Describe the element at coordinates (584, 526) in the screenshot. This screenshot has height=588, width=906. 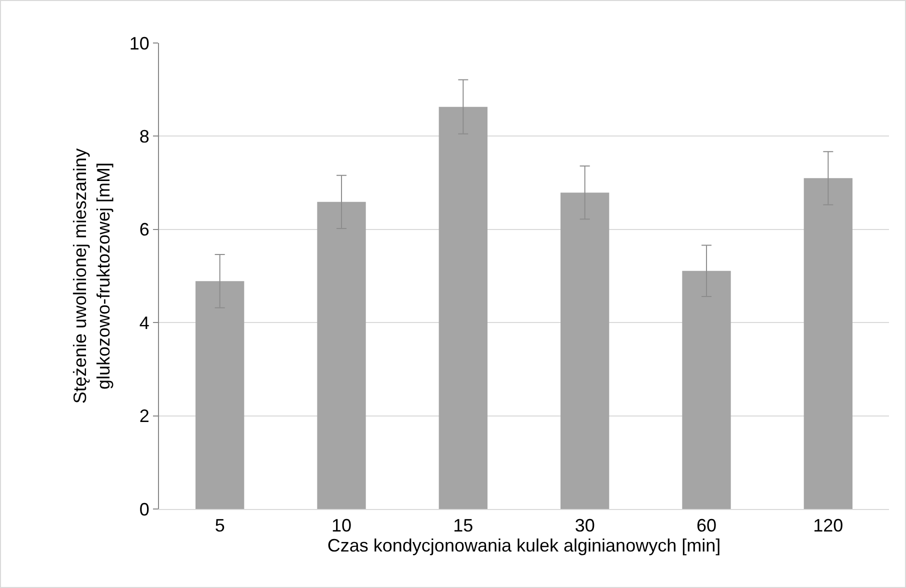
I see `x-tick-label: 30` at that location.